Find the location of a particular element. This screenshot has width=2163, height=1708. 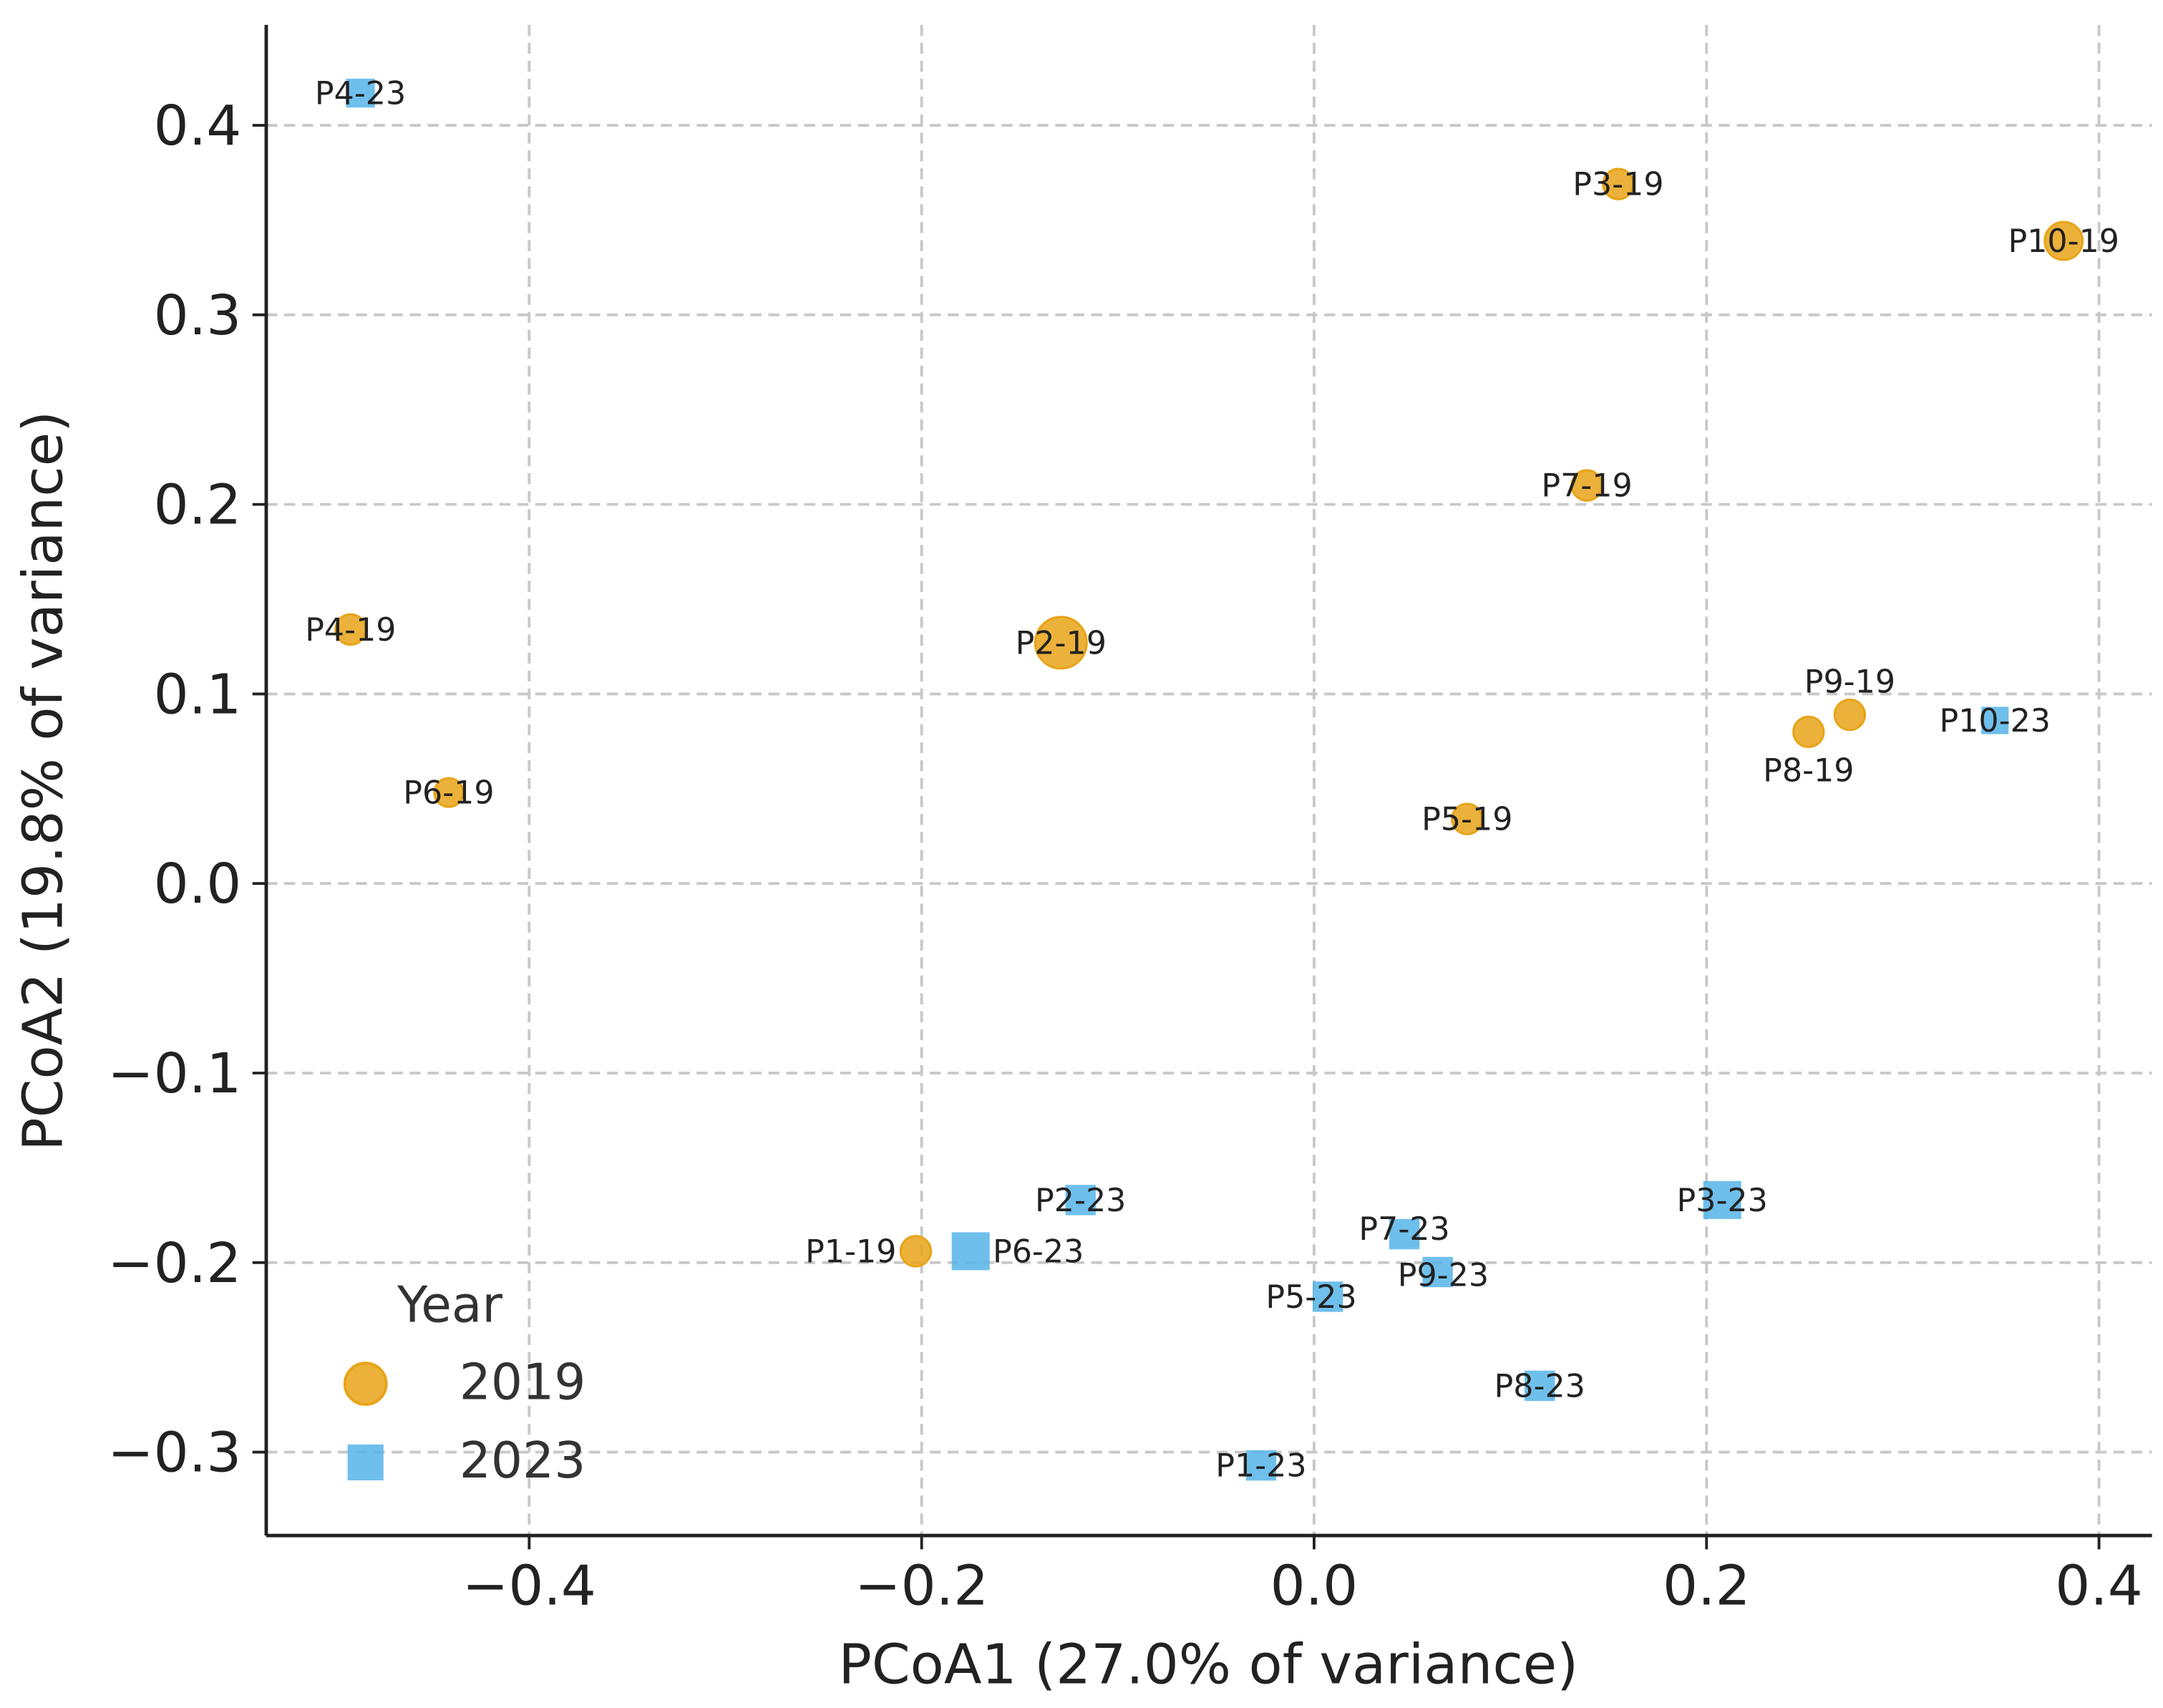

point-label-P2-23: P2-23 is located at coordinates (1080, 1201).